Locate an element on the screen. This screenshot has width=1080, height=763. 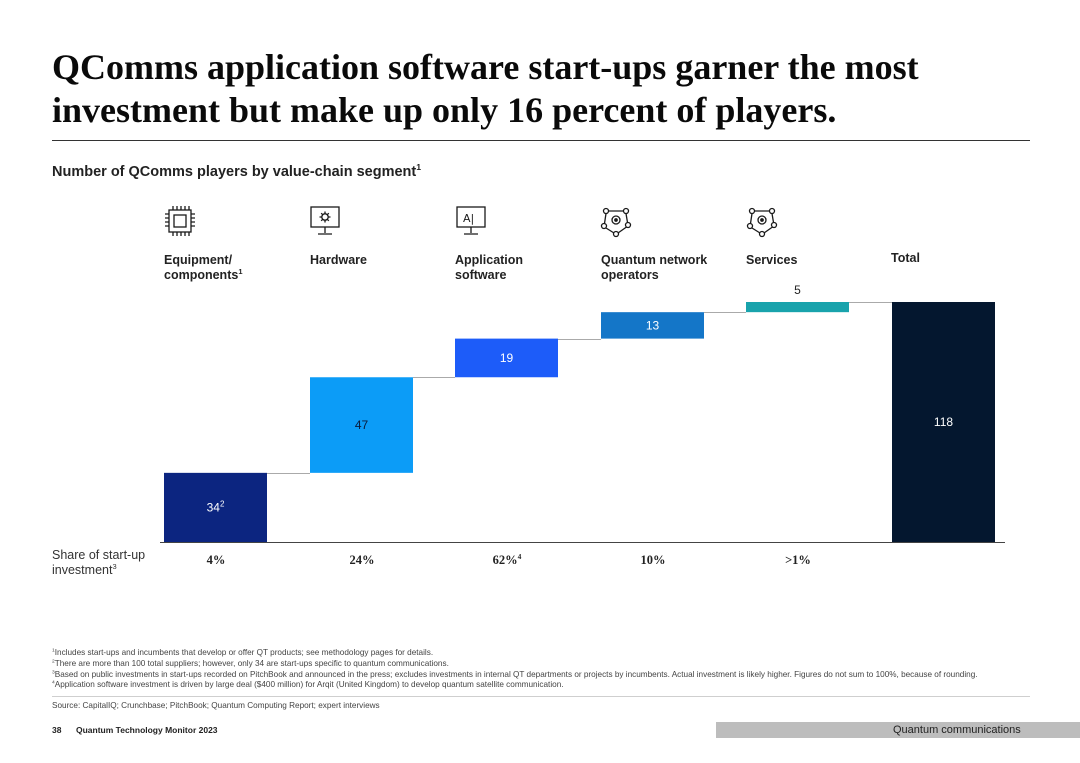
share-value: 24% is located at coordinates (362, 560).